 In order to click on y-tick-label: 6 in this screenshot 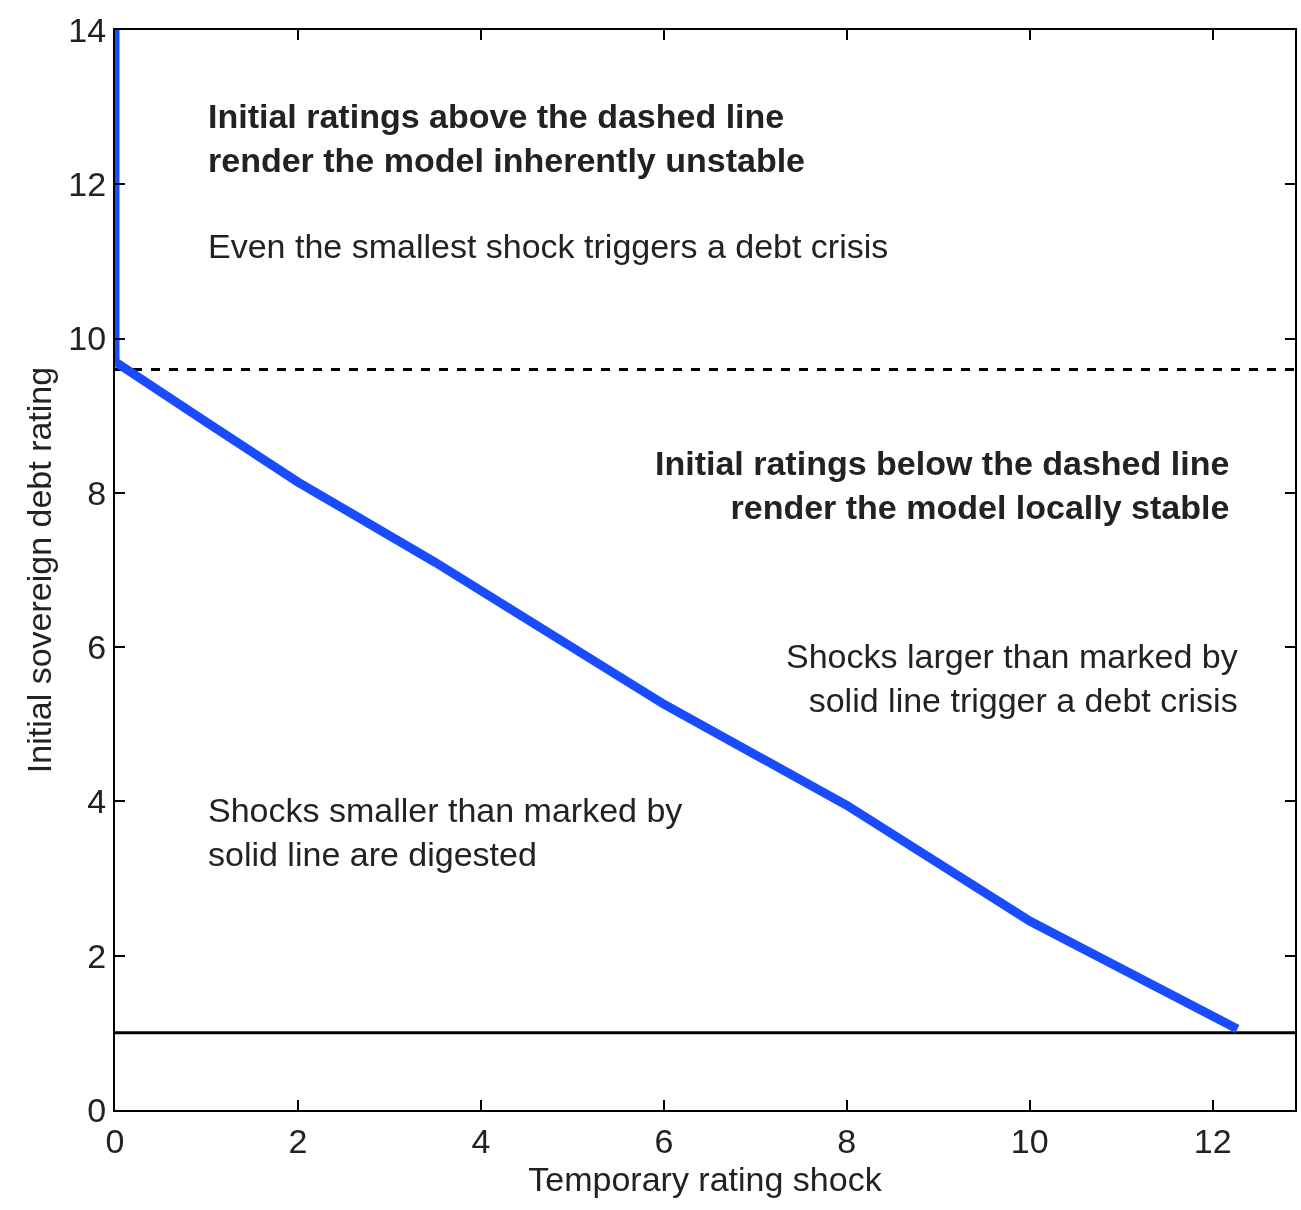, I will do `click(97, 647)`.